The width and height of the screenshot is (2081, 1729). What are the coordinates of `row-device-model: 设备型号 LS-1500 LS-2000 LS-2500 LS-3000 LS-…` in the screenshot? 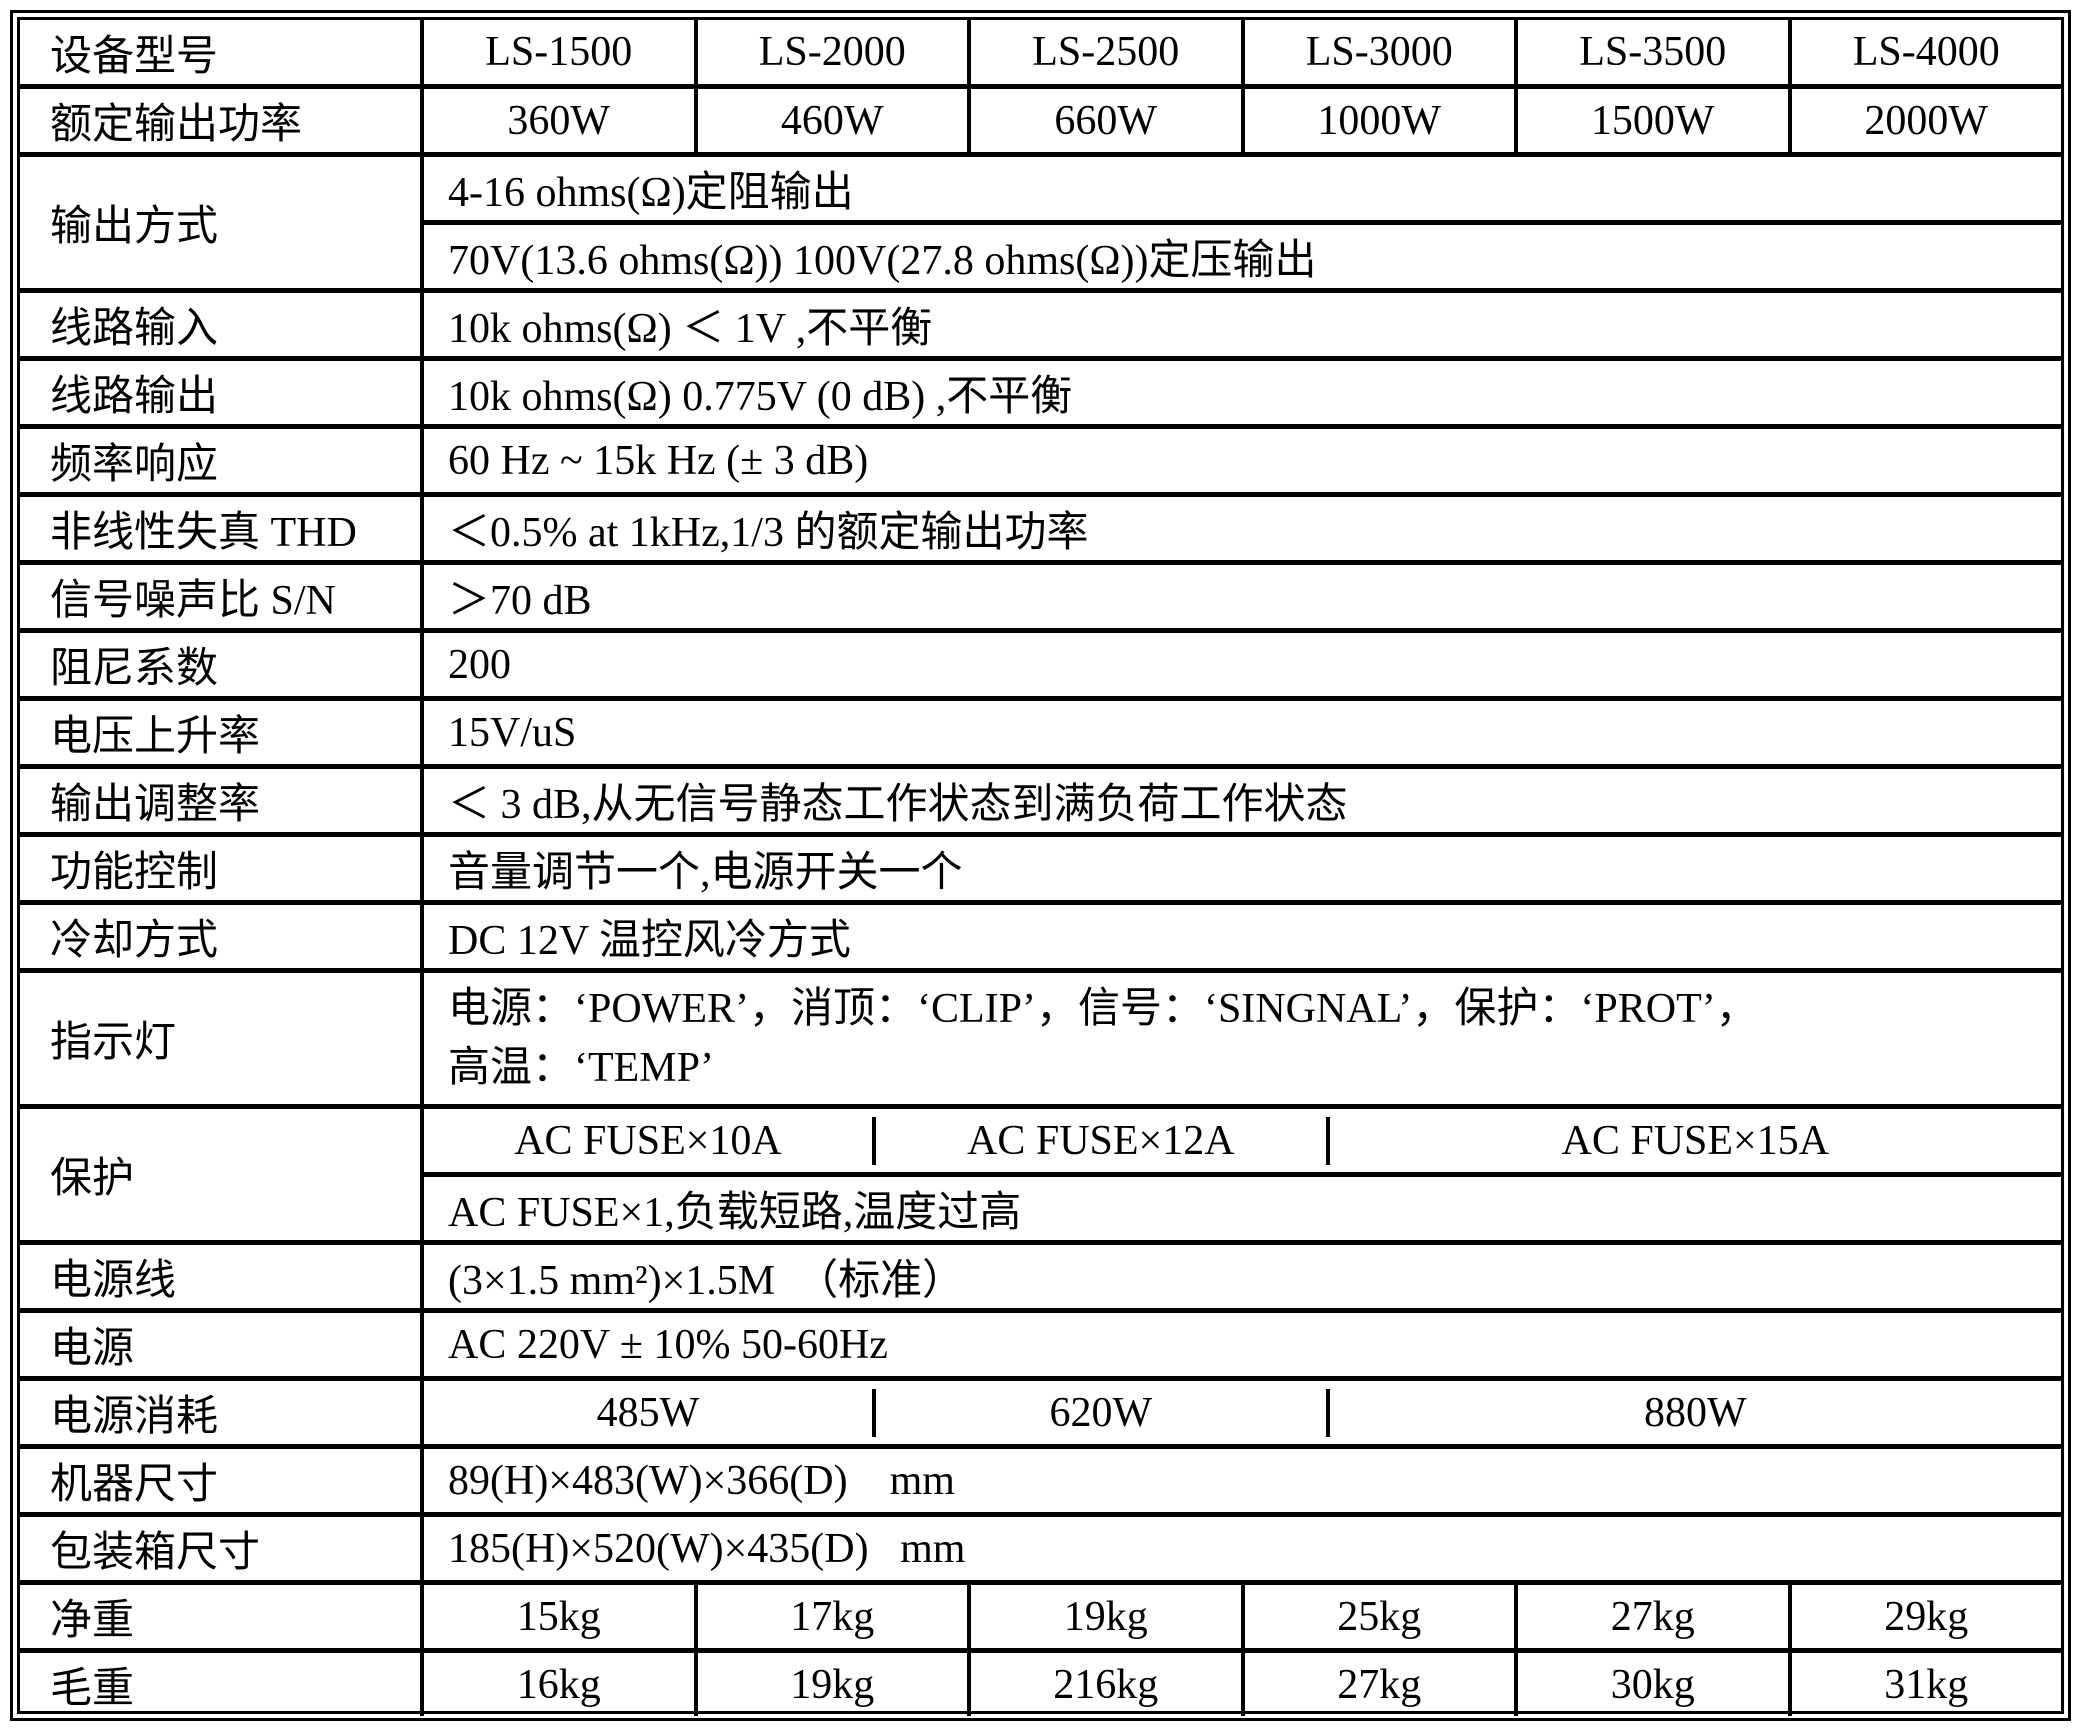 It's located at (1040, 52).